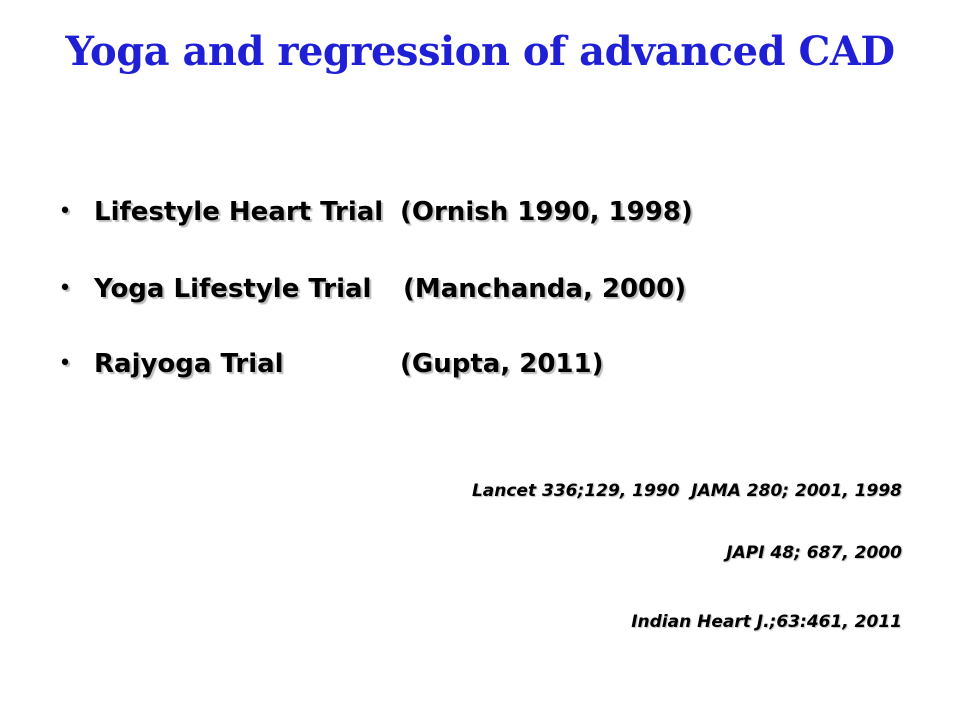  Describe the element at coordinates (766, 622) in the screenshot. I see `reference-indian-heart-journal: Indian Heart J.;63:461, 2011` at that location.